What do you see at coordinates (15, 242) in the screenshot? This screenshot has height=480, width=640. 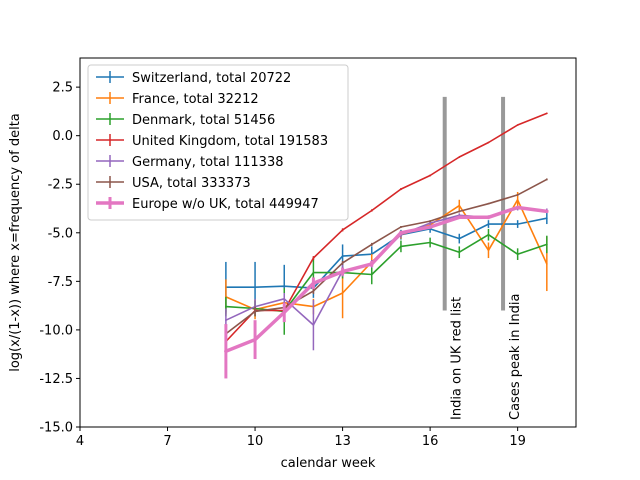 I see `y-axis-label: log(x/(1-x)) where x=frequency of delta` at bounding box center [15, 242].